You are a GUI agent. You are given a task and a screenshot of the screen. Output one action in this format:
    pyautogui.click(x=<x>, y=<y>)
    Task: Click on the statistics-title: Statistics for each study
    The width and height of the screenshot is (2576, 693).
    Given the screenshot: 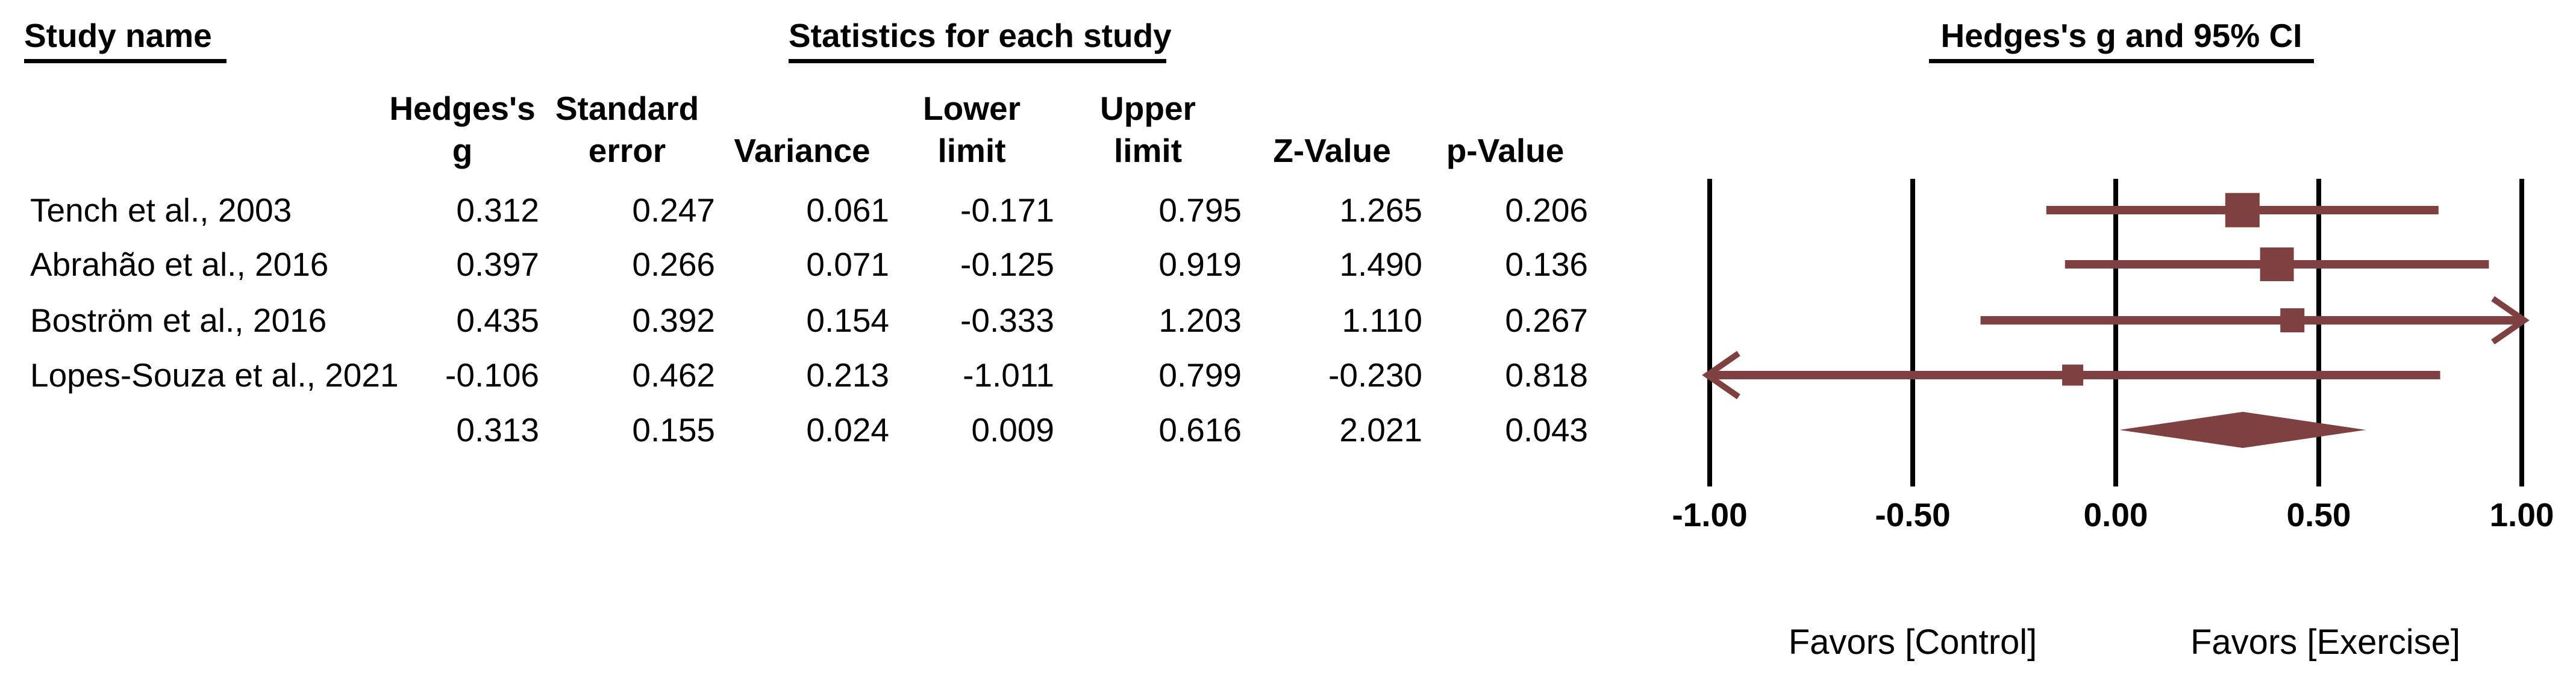 What is the action you would take?
    pyautogui.click(x=981, y=40)
    